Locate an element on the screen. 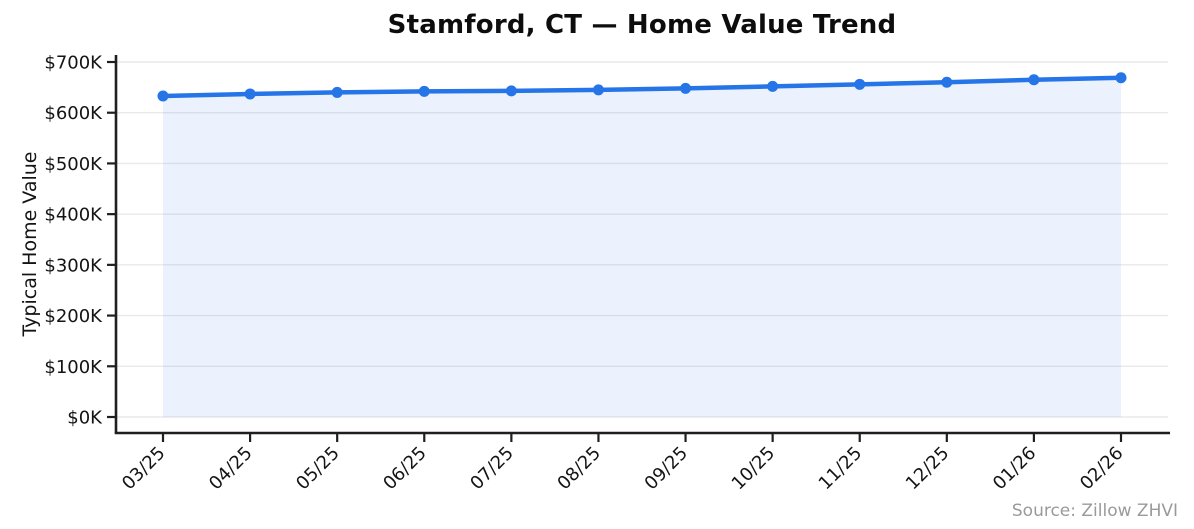  x-tick-label: 03/25 is located at coordinates (144, 469).